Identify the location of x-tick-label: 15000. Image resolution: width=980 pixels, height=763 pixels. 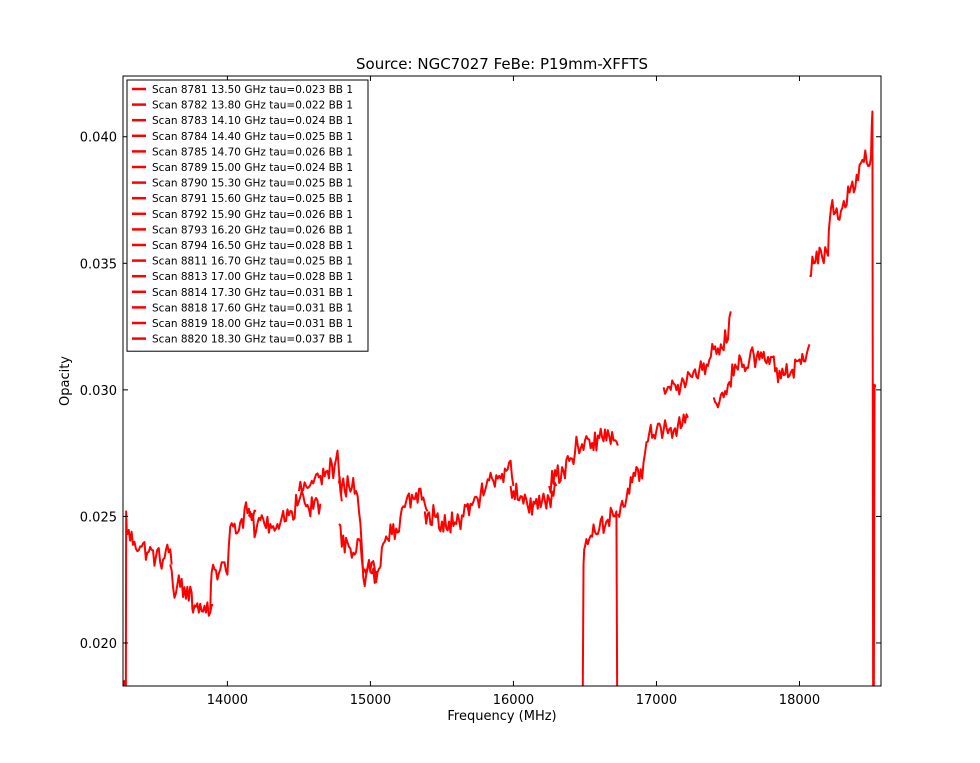
(370, 700).